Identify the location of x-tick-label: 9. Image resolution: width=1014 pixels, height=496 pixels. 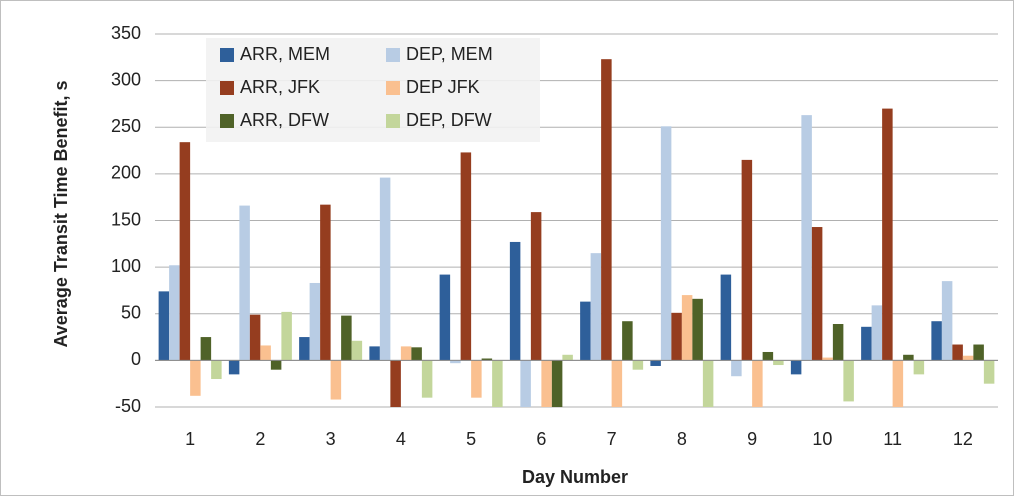
(752, 439).